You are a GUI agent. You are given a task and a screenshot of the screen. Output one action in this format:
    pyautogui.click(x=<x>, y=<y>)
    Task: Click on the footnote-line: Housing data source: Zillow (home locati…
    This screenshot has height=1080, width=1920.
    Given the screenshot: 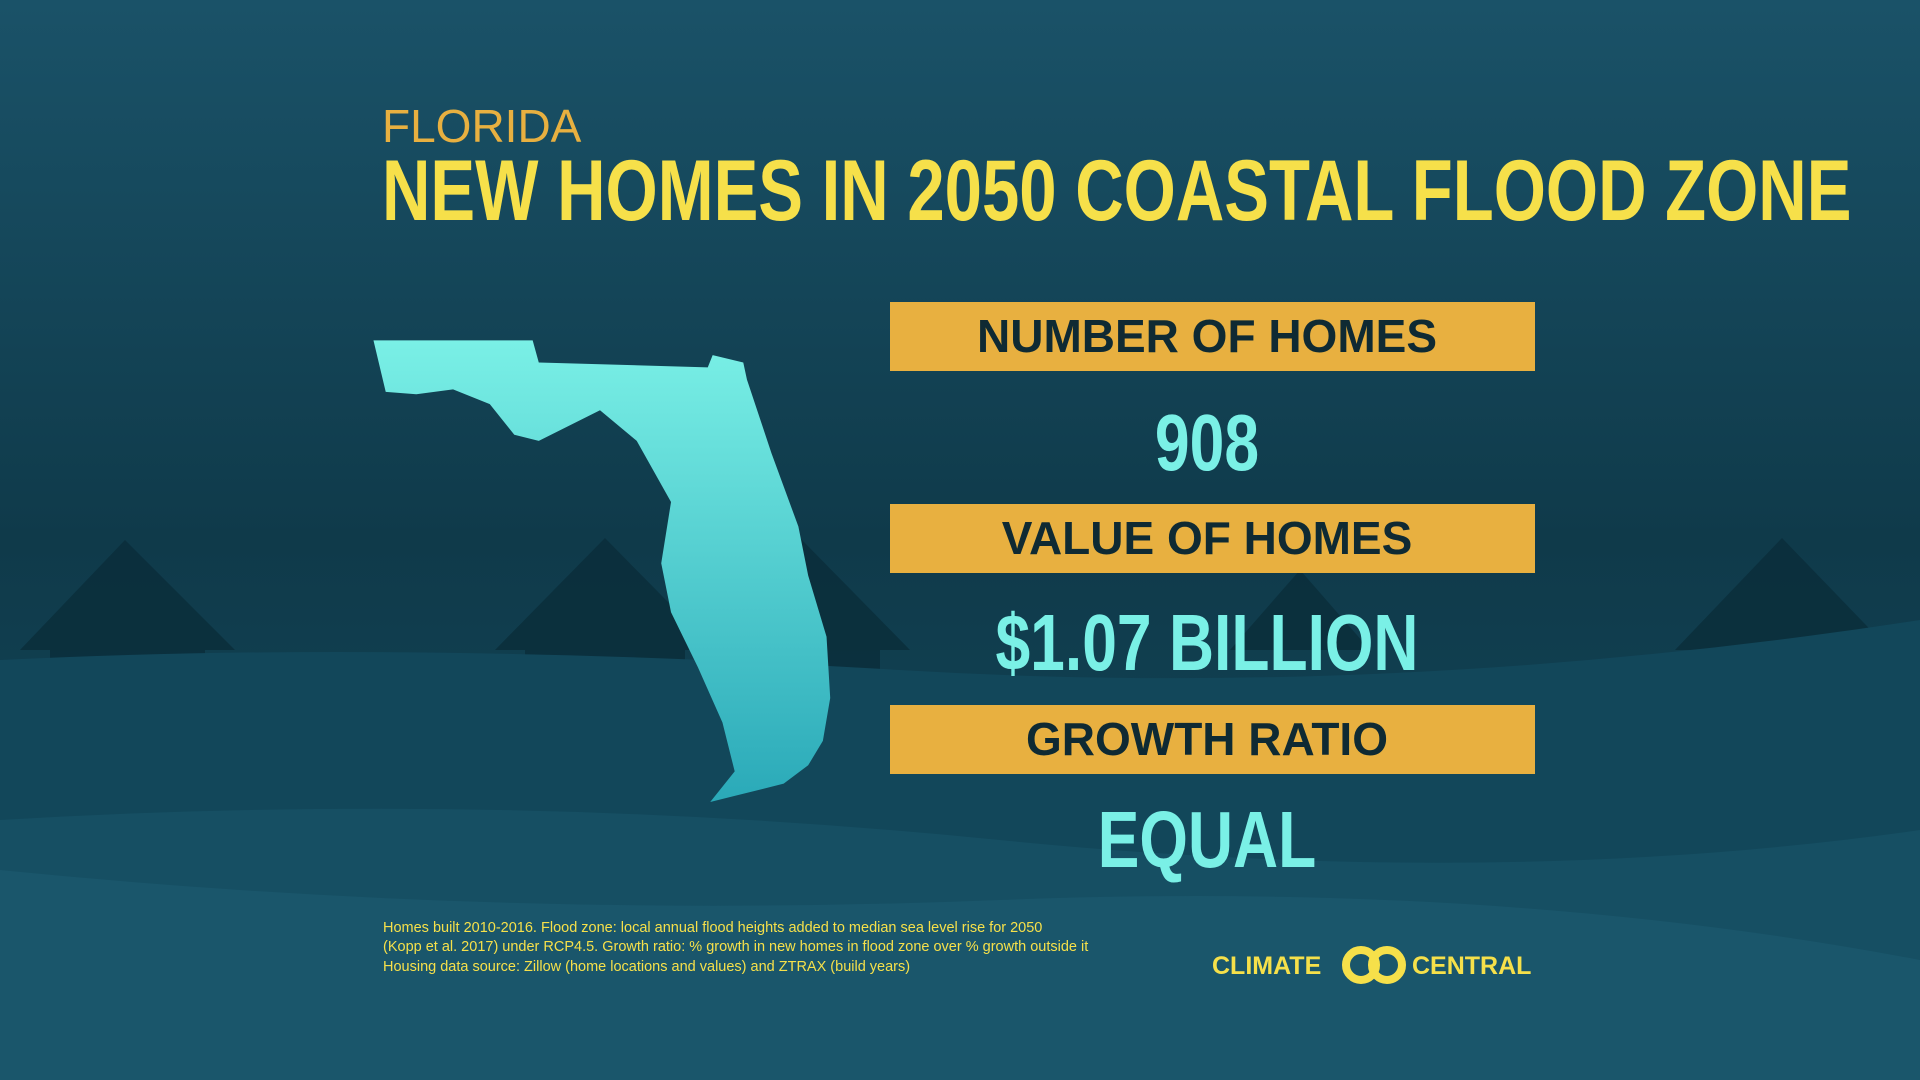 What is the action you would take?
    pyautogui.click(x=646, y=967)
    